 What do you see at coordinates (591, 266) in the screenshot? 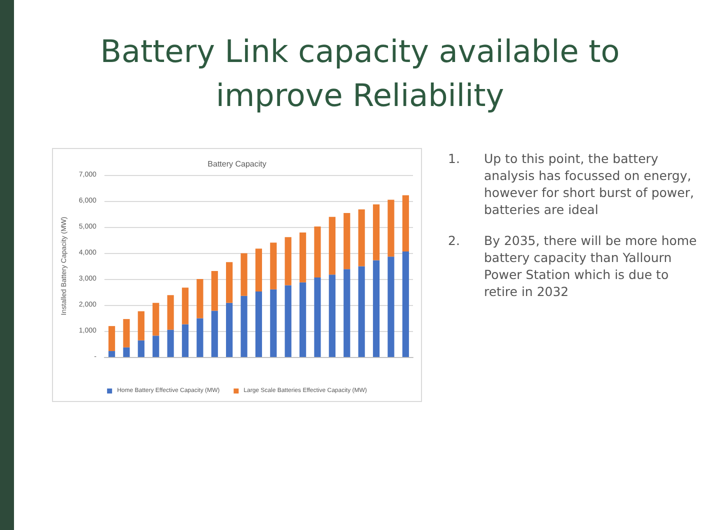
I see `text: By 2035, there will be more home battery capacity than Yallourn Power Station which is due to retire in 2032` at bounding box center [591, 266].